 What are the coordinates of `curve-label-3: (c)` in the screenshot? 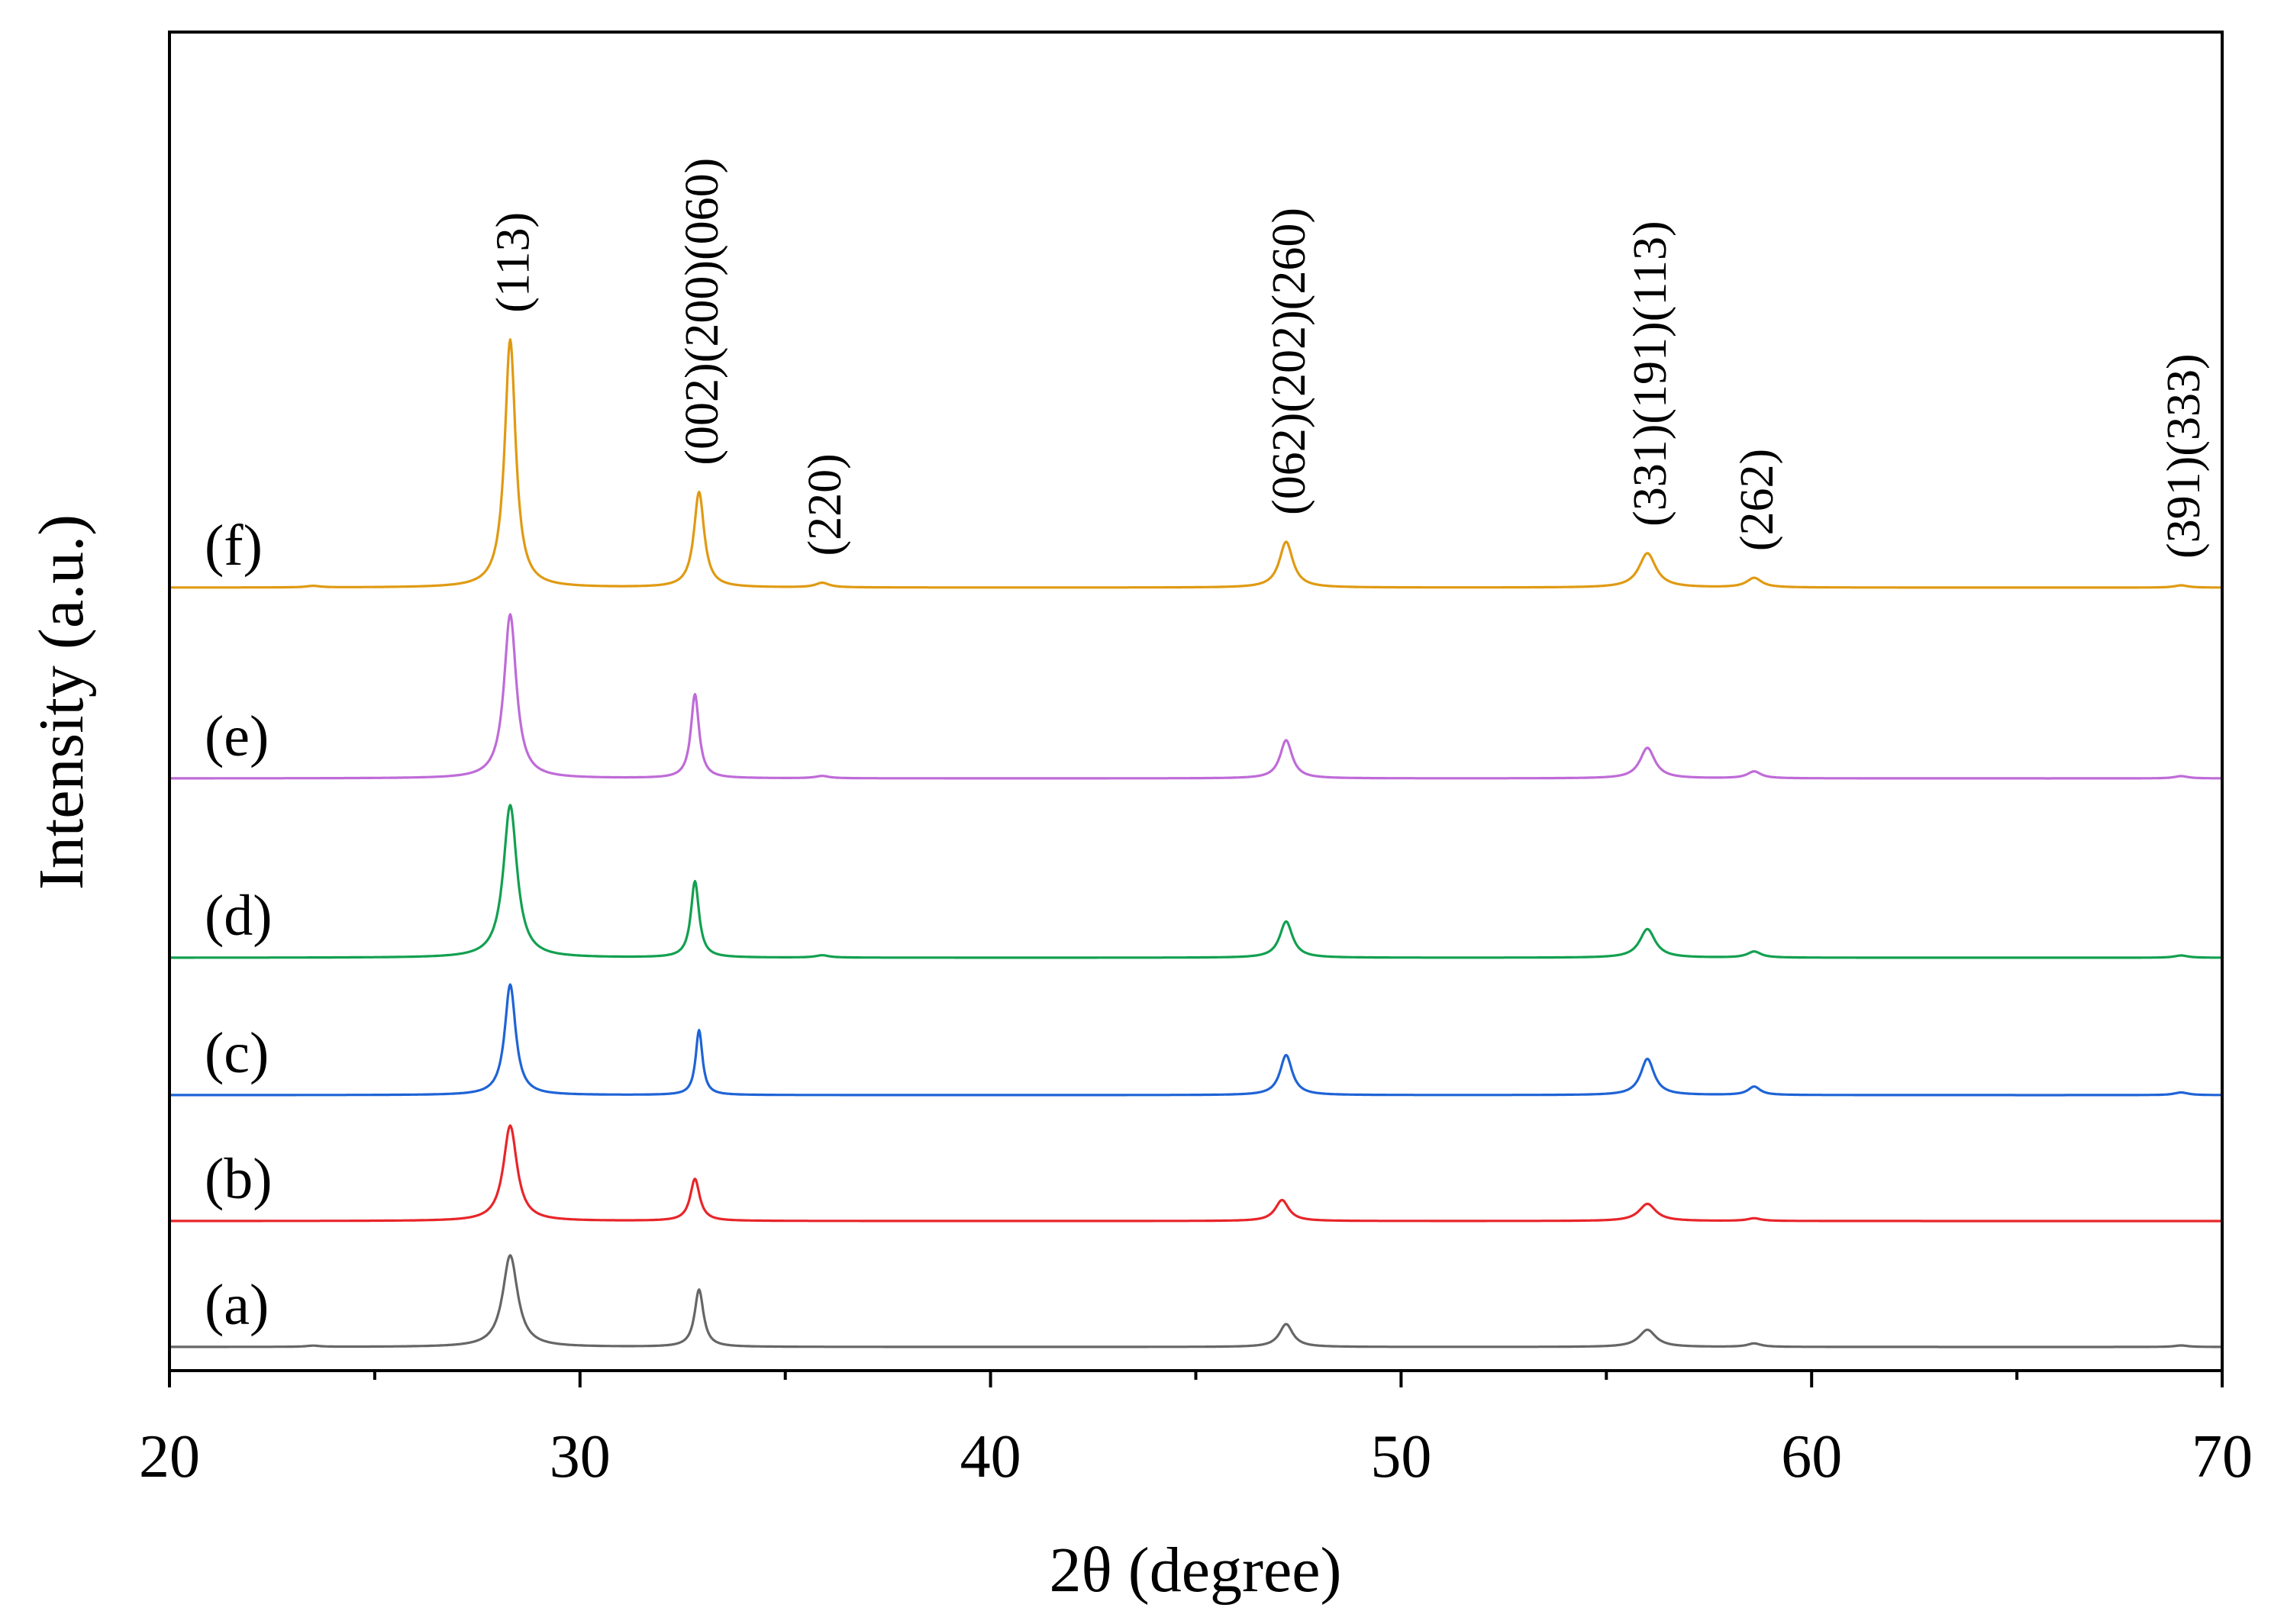 It's located at (237, 1053).